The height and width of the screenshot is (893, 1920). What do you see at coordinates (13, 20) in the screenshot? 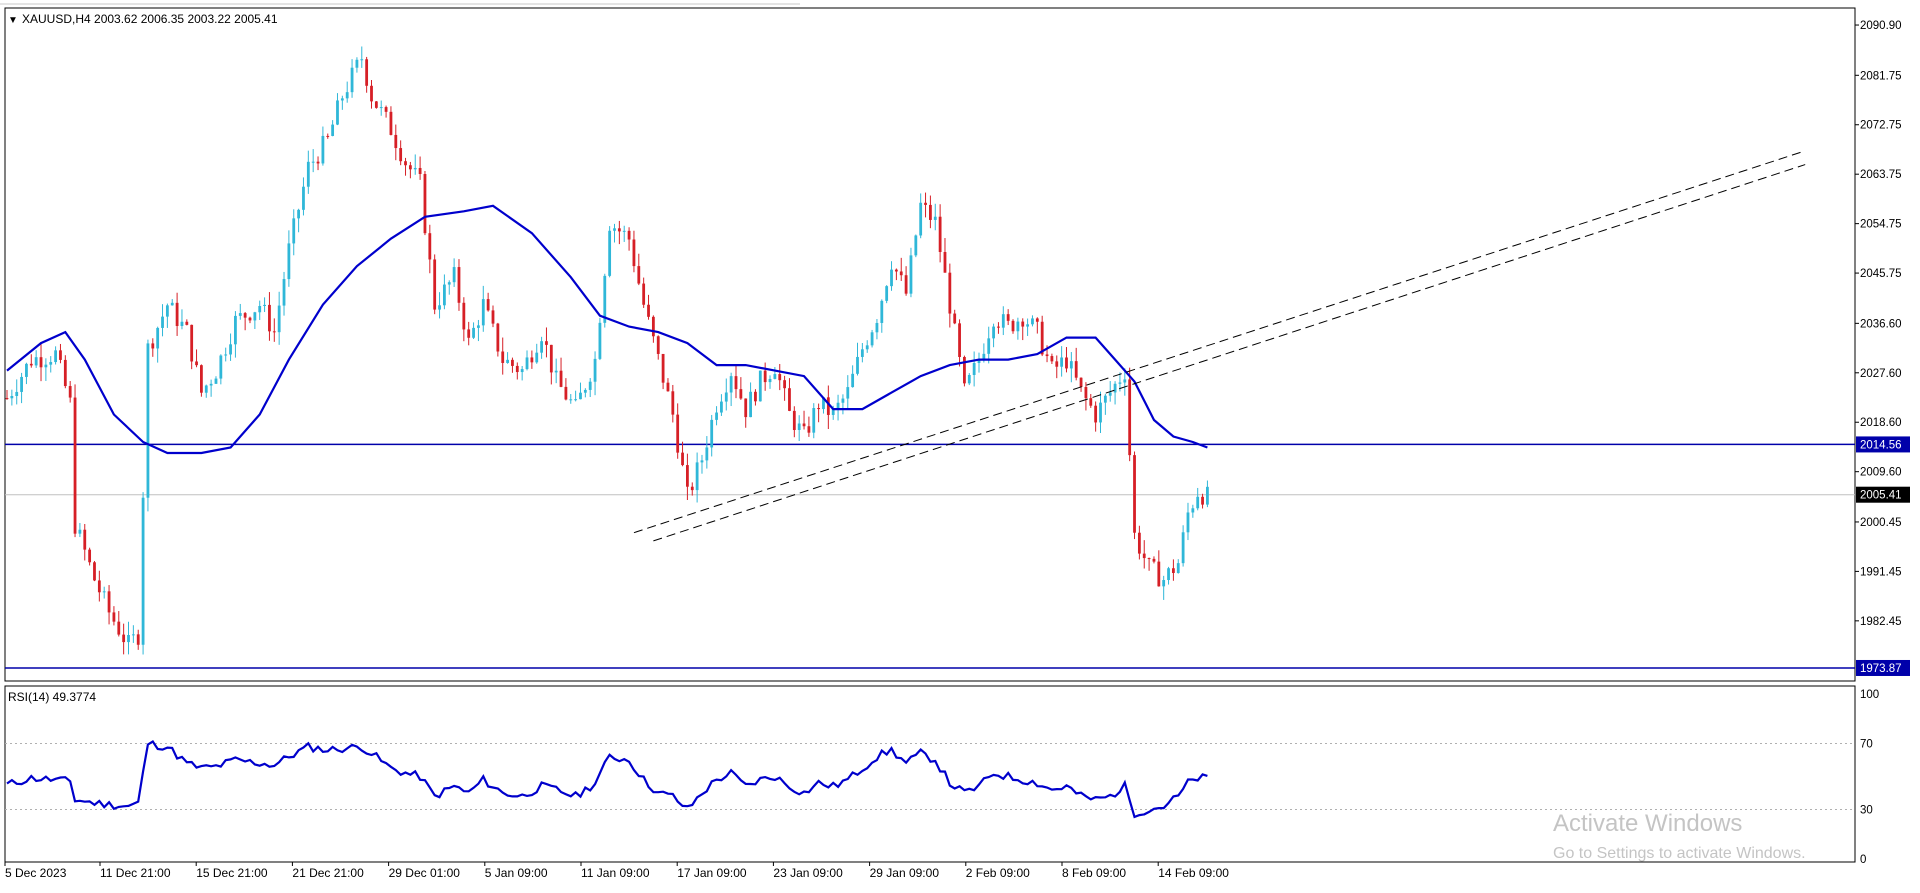
I see `collapse-triangle-icon: ▼` at bounding box center [13, 20].